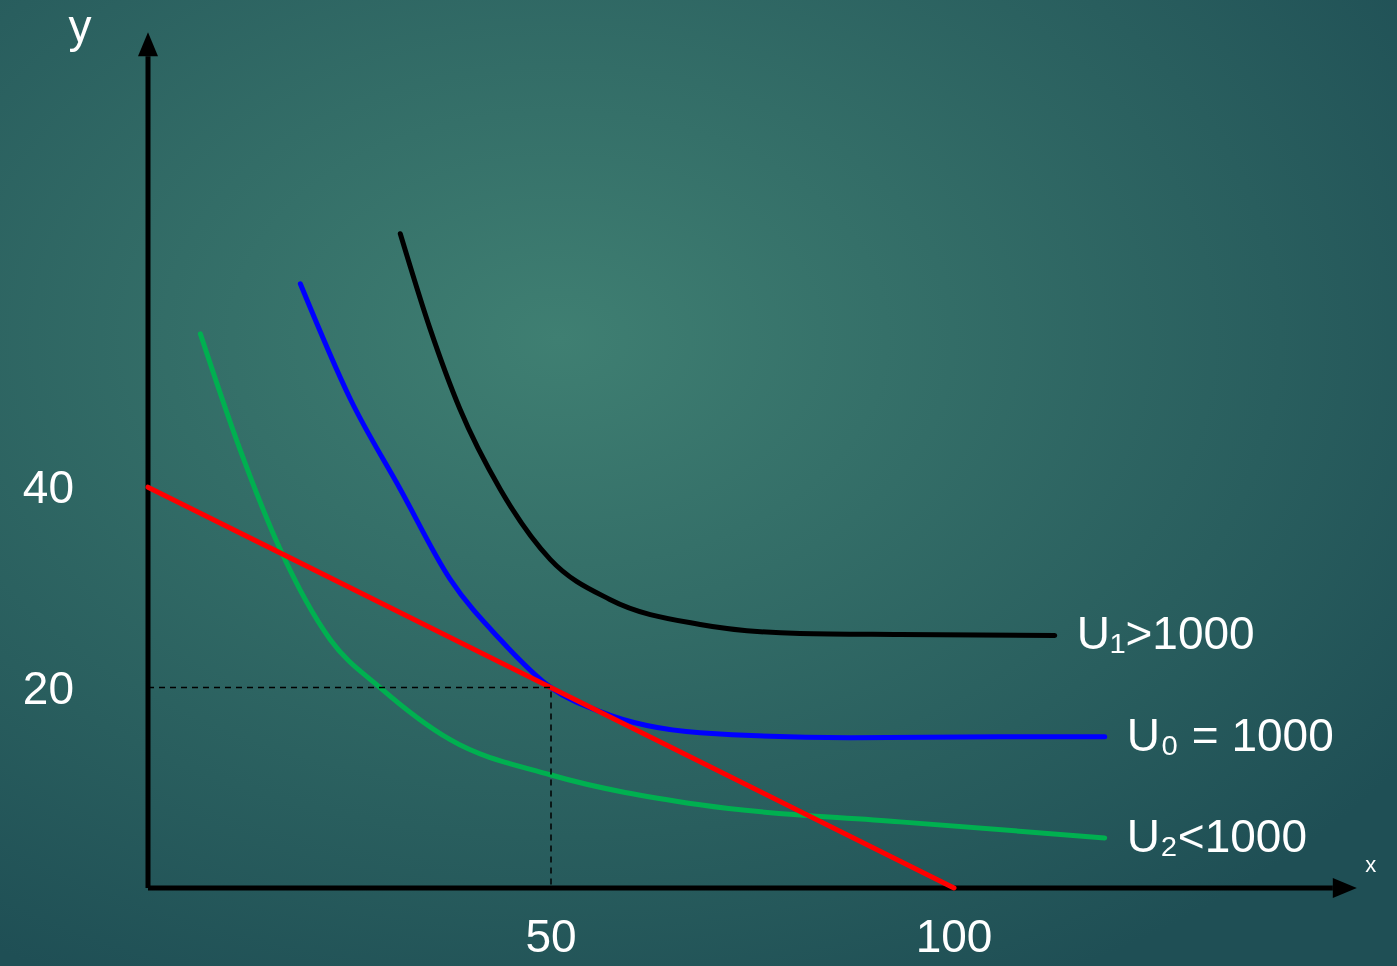 The image size is (1397, 966). What do you see at coordinates (48, 487) in the screenshot?
I see `y-tick-label: 40` at bounding box center [48, 487].